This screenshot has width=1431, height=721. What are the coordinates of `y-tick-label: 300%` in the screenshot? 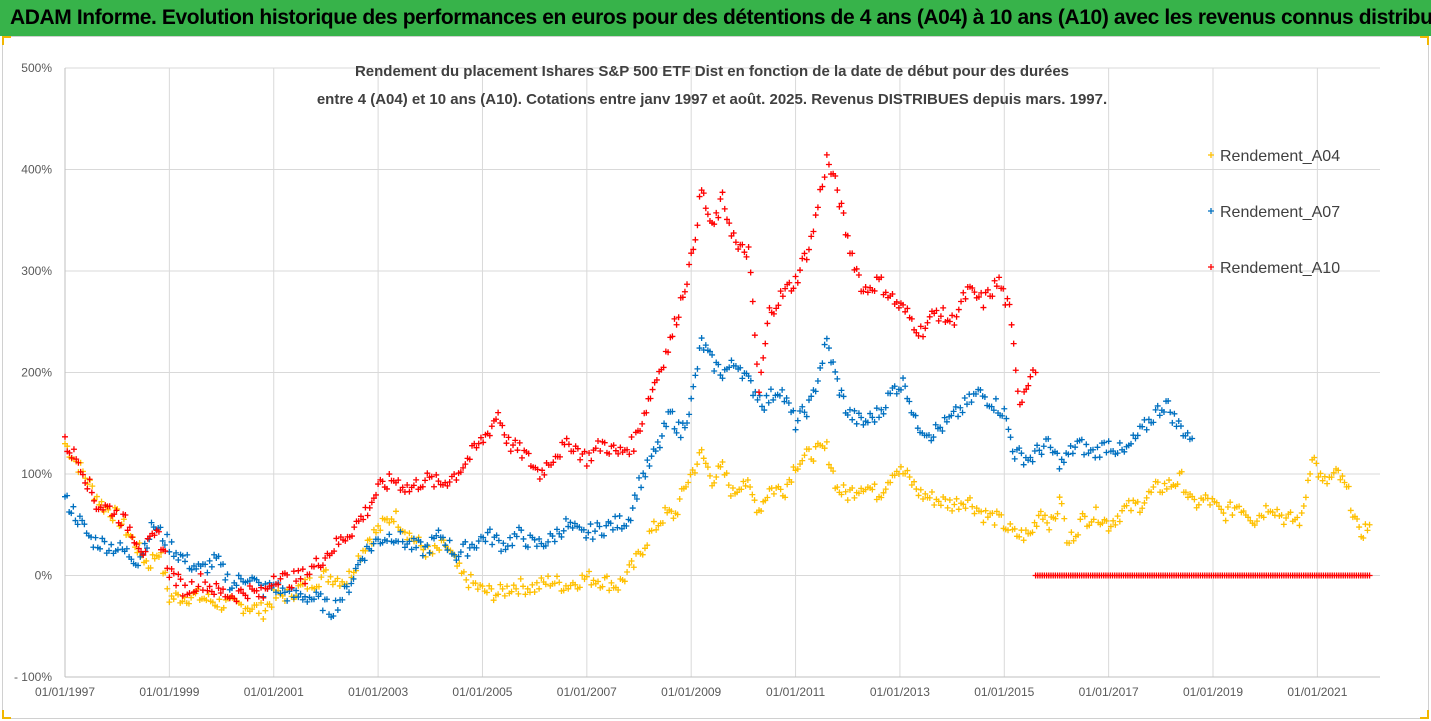 It's located at (36, 271).